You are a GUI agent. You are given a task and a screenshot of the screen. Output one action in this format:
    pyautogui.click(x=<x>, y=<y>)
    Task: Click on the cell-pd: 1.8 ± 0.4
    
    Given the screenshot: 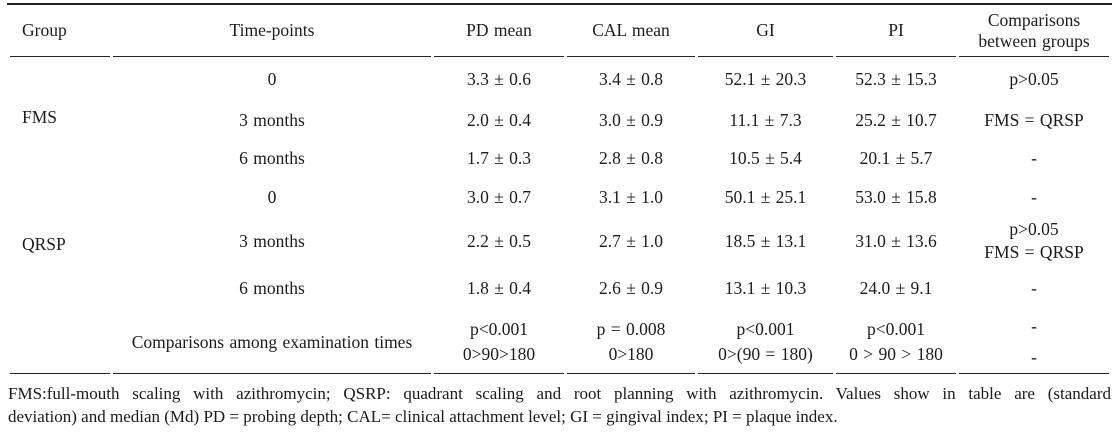 What is the action you would take?
    pyautogui.click(x=499, y=287)
    